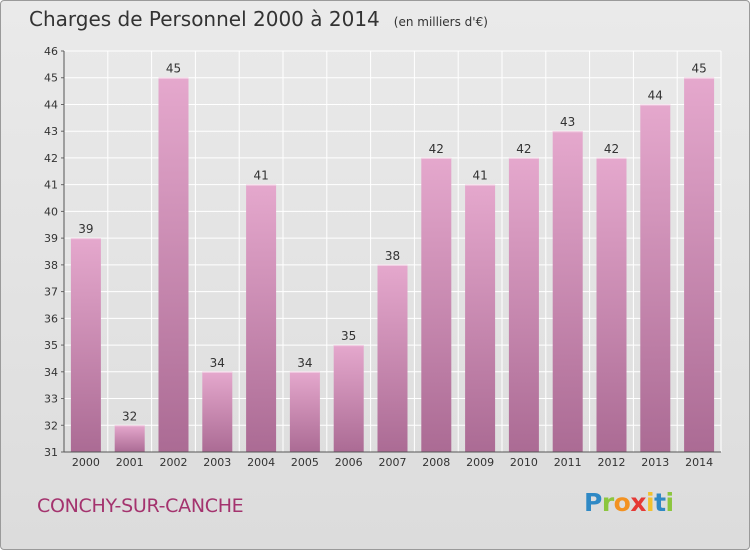 The width and height of the screenshot is (750, 550). What do you see at coordinates (611, 149) in the screenshot?
I see `data-label-2012: 42` at bounding box center [611, 149].